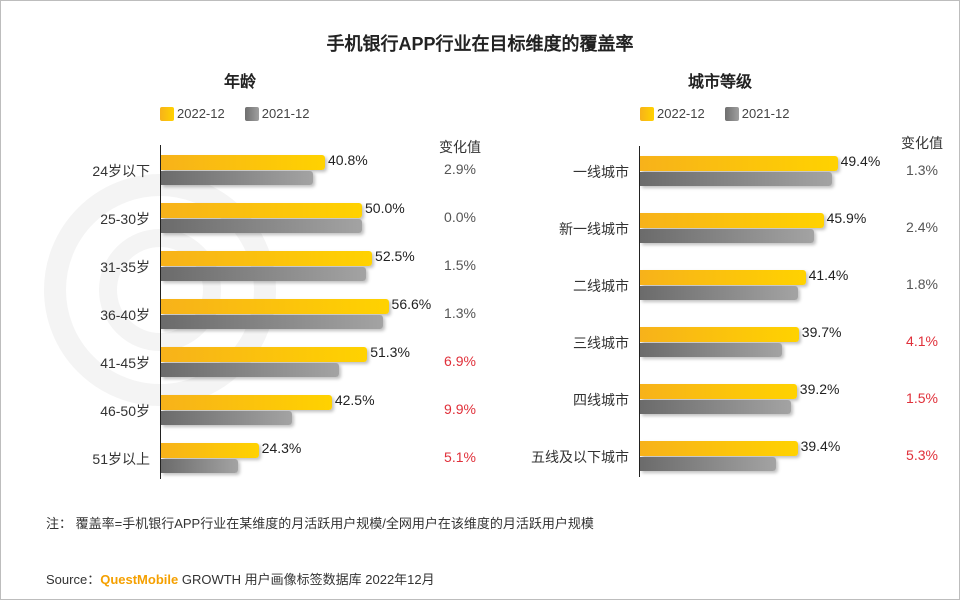 The height and width of the screenshot is (600, 960). What do you see at coordinates (460, 409) in the screenshot?
I see `change-value: 9.9%` at bounding box center [460, 409].